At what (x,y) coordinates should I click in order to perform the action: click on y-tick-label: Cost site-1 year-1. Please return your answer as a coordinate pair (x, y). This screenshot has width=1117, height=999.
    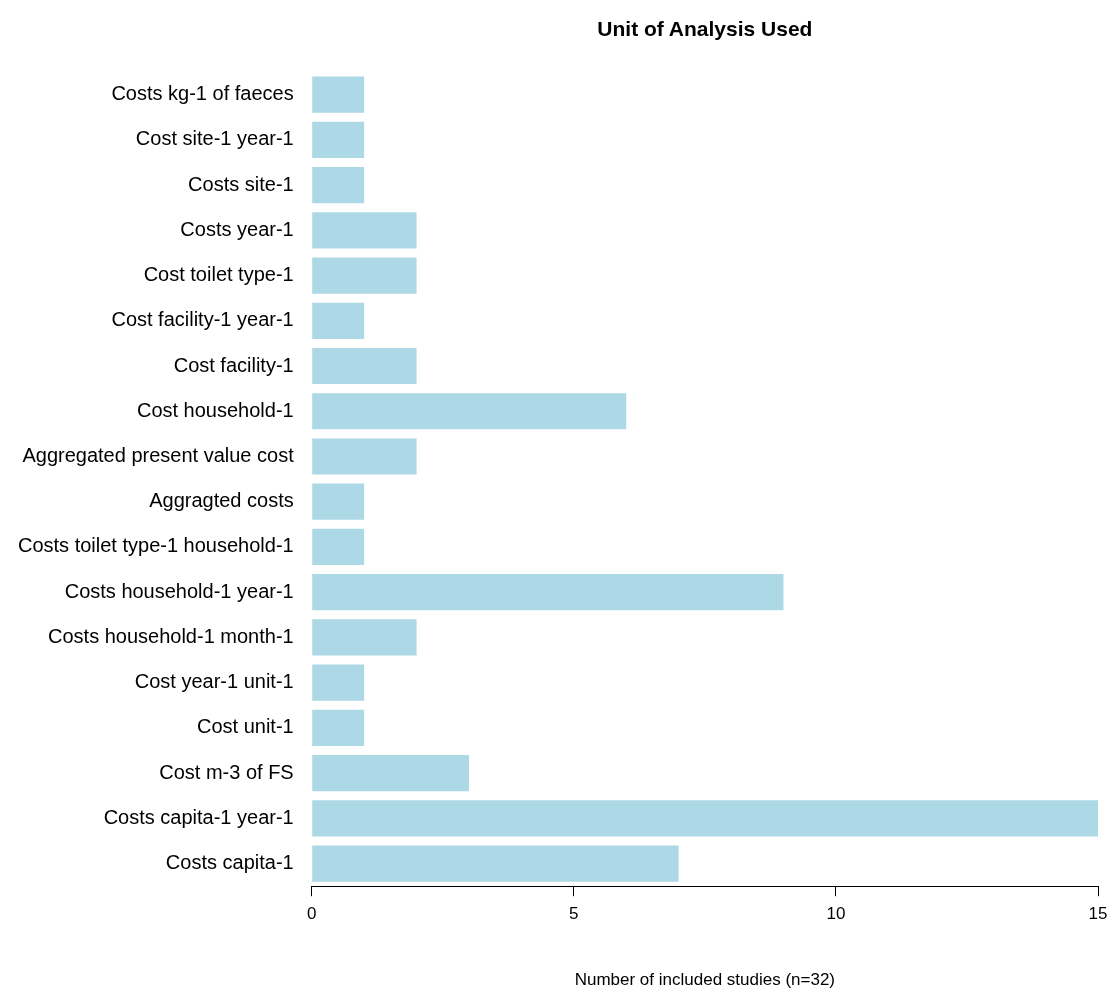
    Looking at the image, I should click on (214, 138).